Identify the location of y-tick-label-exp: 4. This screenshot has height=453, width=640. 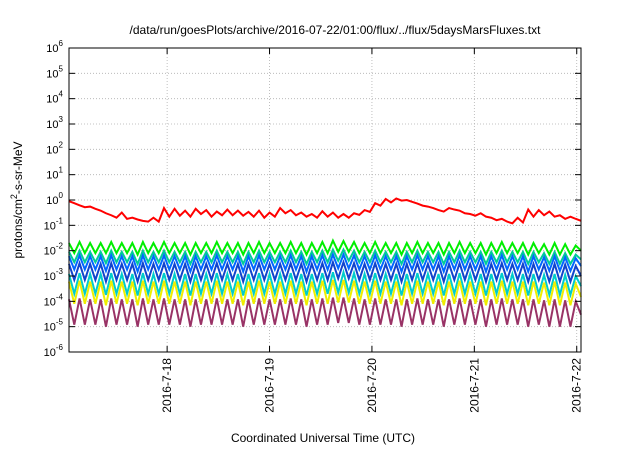
(61, 94).